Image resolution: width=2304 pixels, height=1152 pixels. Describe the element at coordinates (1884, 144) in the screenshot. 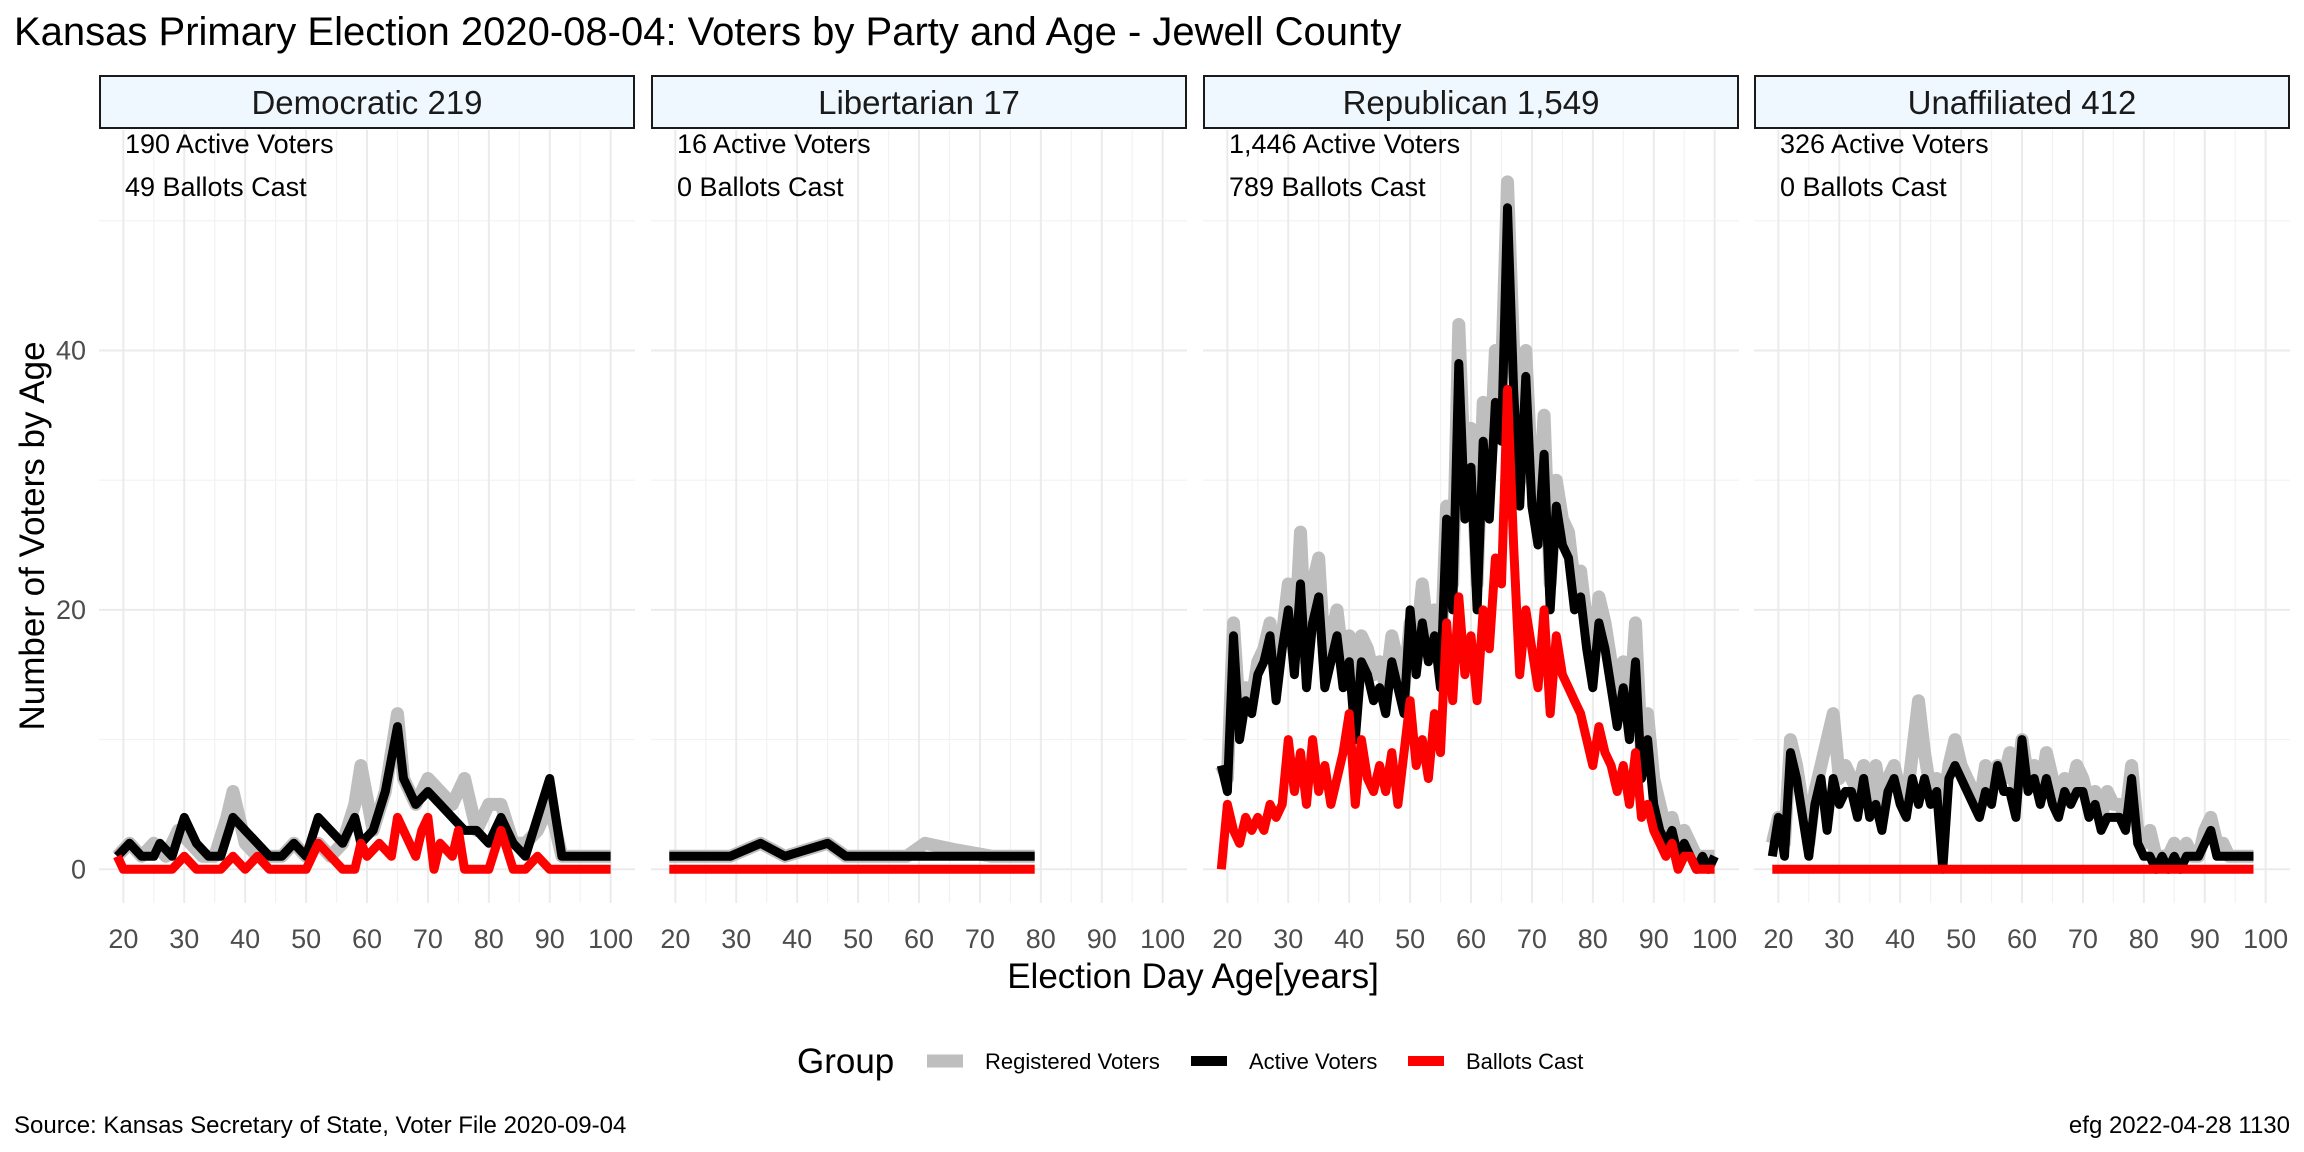

I see `panel-annotation: 326 Active Voters` at that location.